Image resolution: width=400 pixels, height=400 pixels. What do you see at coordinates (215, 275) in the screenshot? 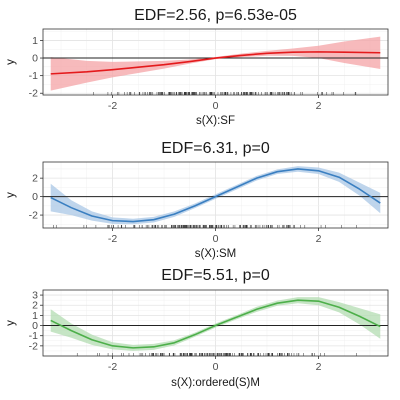
I see `panel-title: EDF=5.51, p=0` at bounding box center [215, 275].